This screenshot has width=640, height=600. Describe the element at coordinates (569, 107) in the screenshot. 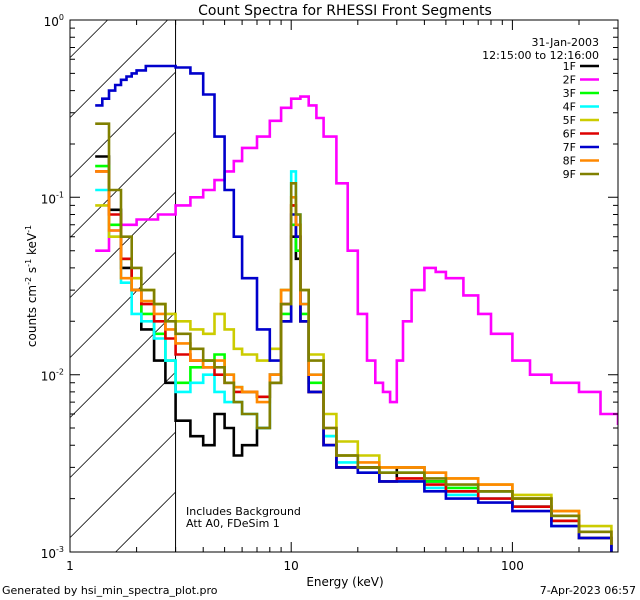

I see `legend-label: 4F` at that location.